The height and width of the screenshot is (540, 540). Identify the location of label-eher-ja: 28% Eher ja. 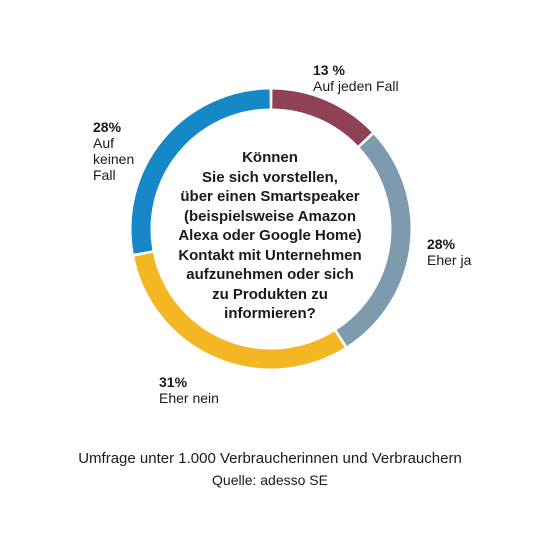
(449, 252).